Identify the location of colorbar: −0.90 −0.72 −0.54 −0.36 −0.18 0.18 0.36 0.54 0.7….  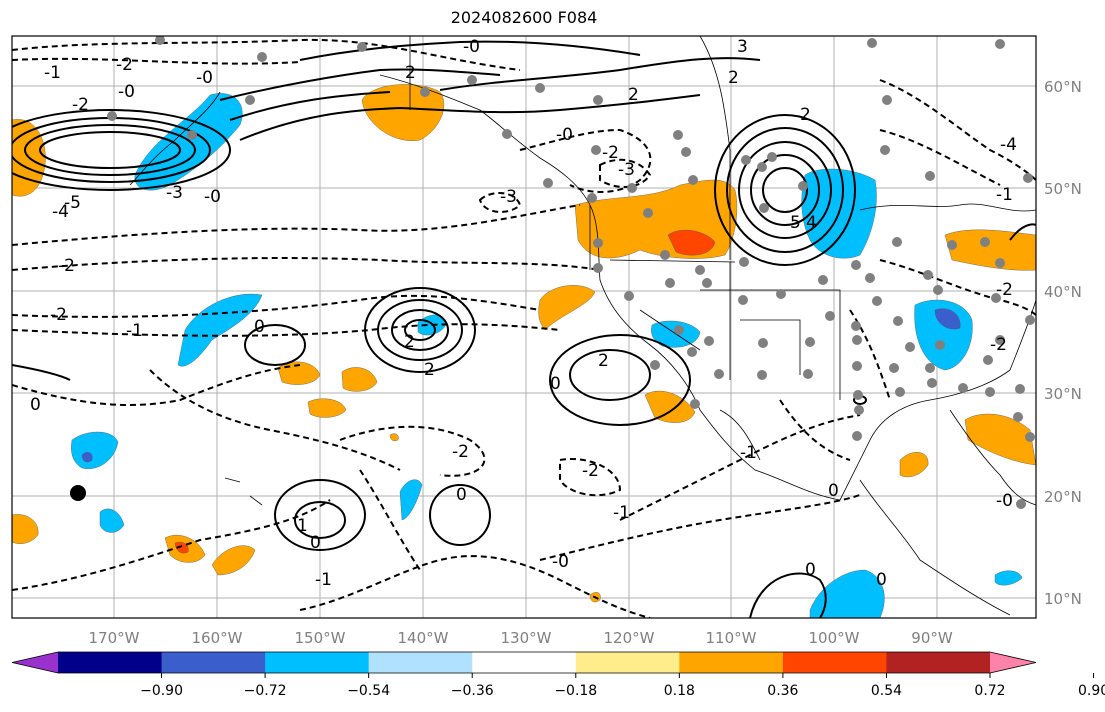
(558, 675).